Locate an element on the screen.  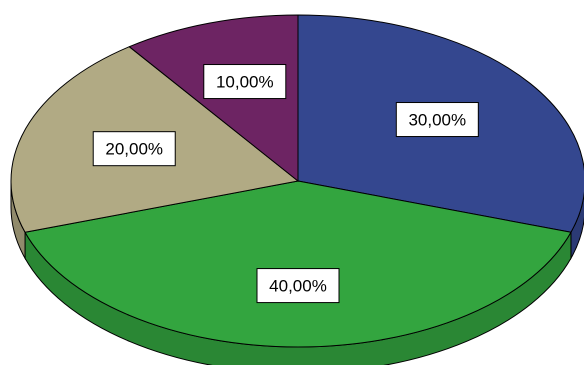
slice-label-text: 30,00% is located at coordinates (437, 120).